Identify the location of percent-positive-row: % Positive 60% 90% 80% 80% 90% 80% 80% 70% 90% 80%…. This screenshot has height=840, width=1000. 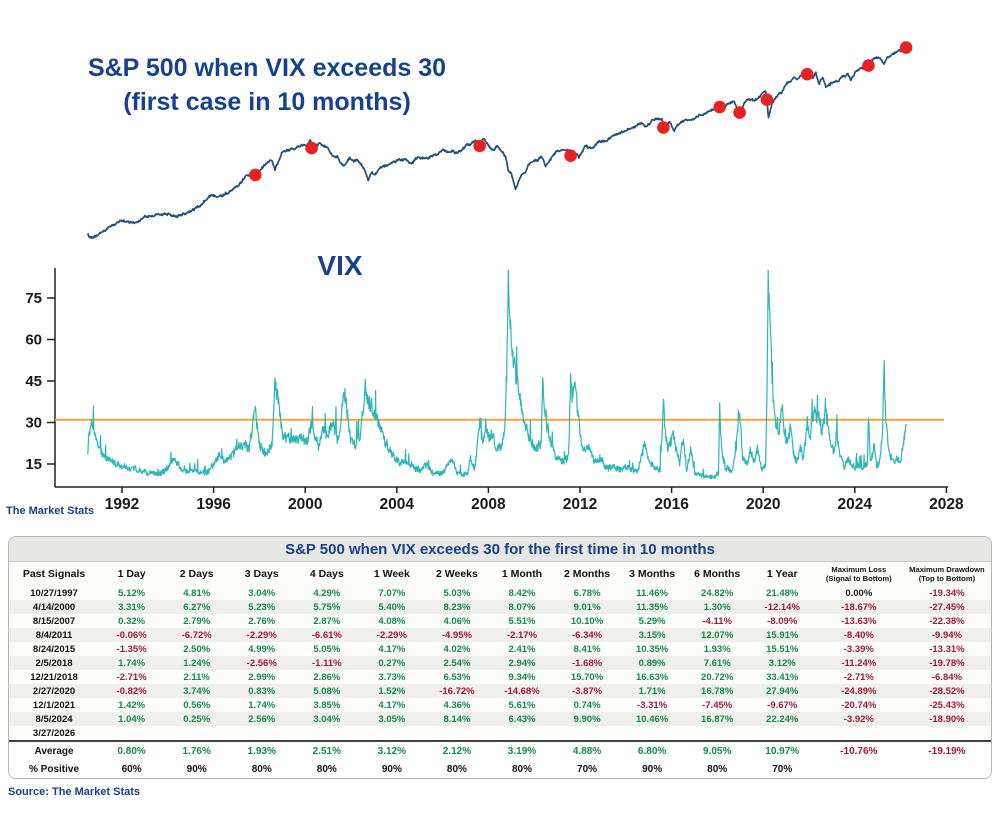
(500, 769).